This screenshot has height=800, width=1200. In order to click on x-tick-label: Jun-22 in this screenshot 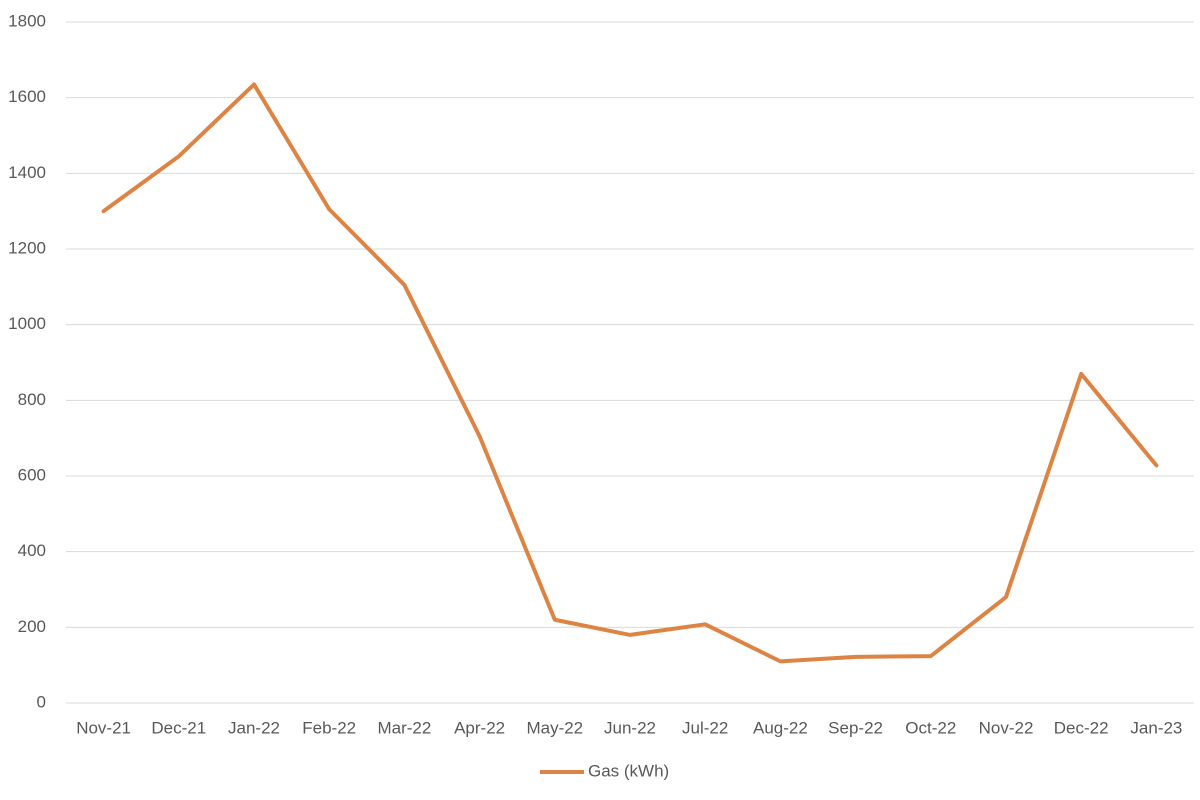, I will do `click(630, 727)`.